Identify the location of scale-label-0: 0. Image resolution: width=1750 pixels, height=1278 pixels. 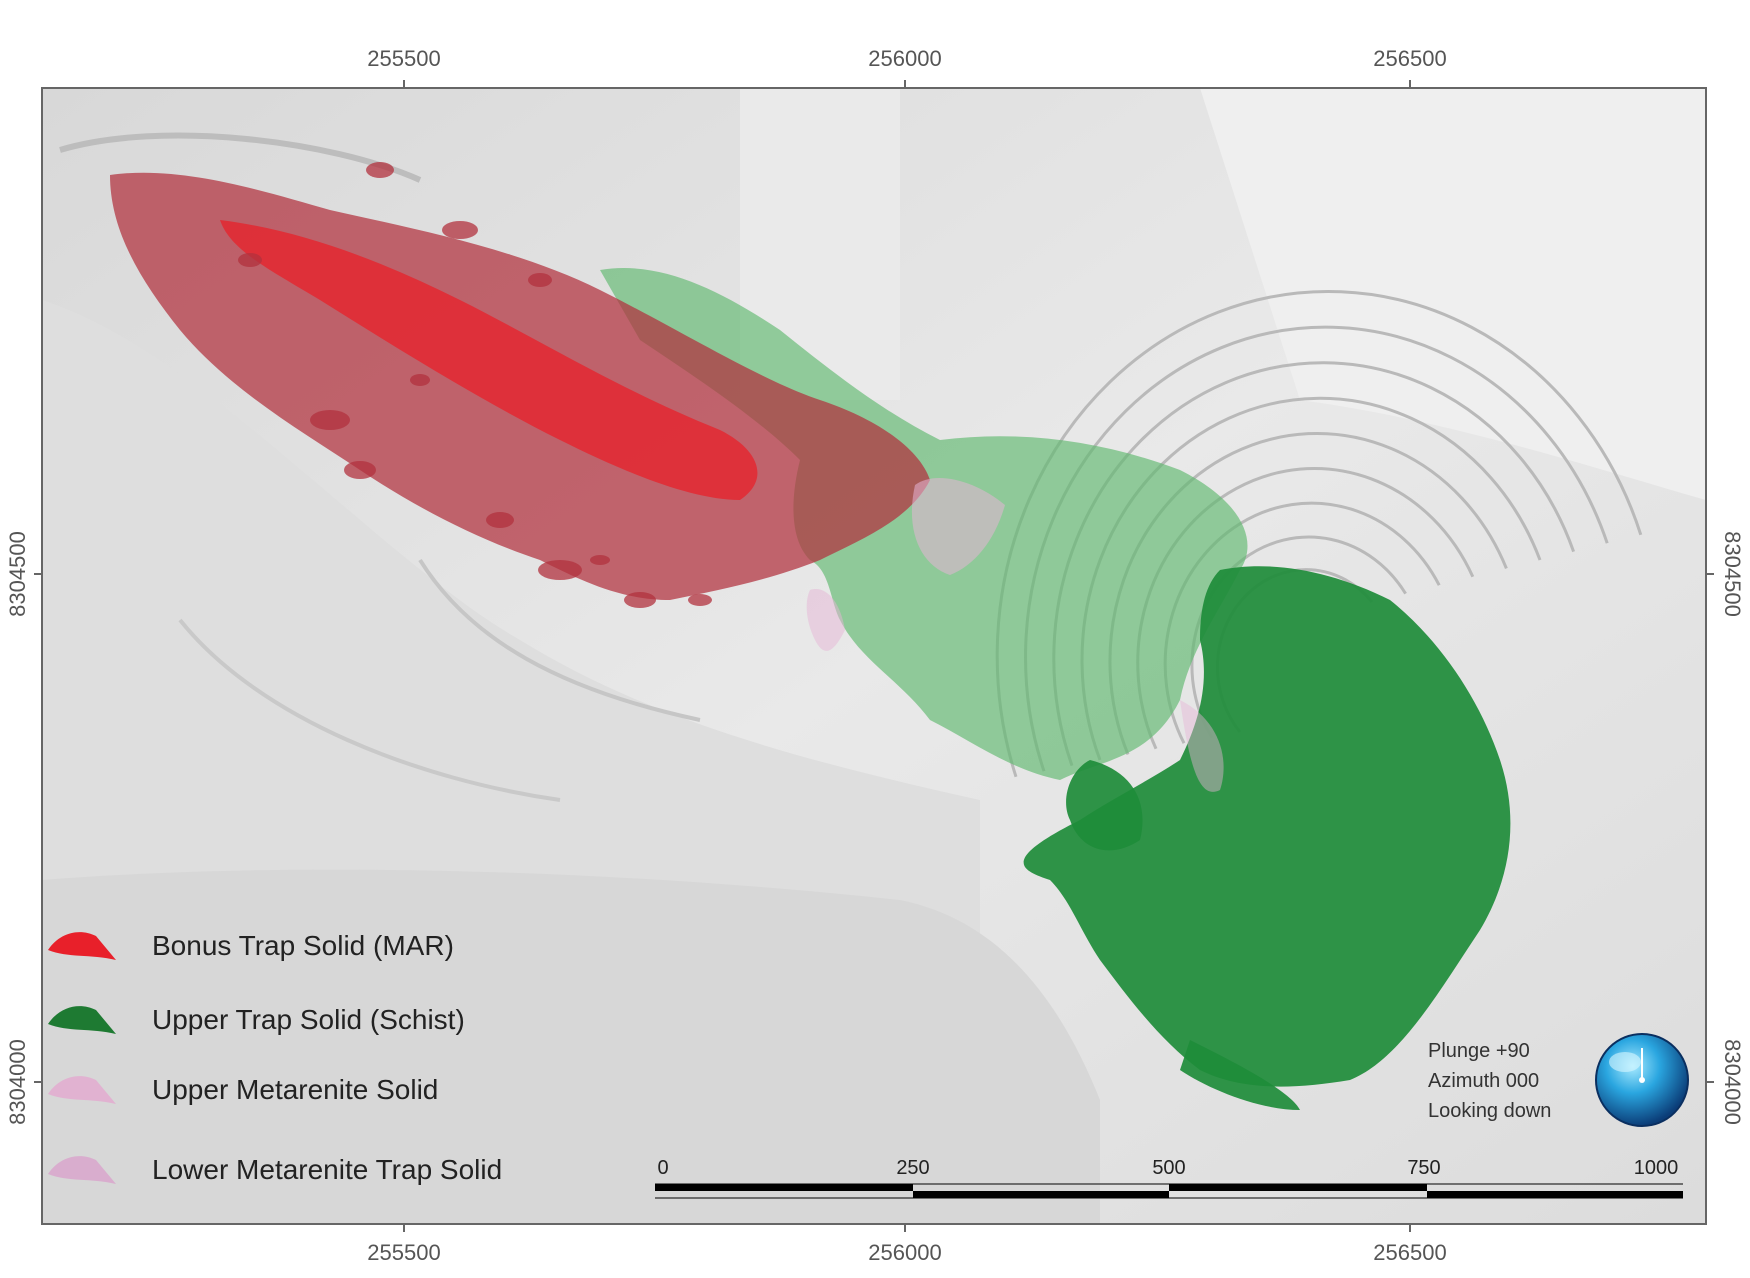
(663, 1168).